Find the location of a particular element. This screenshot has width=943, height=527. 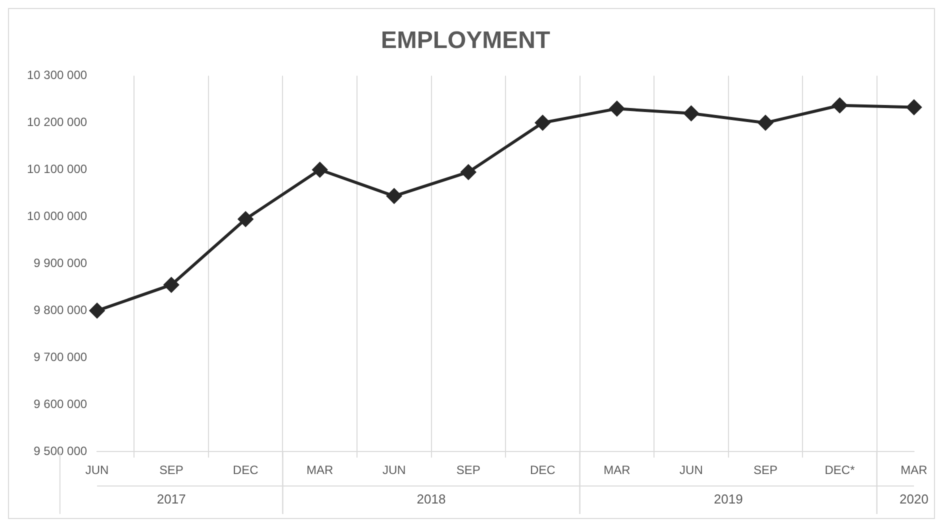

text: 2017 is located at coordinates (171, 499).